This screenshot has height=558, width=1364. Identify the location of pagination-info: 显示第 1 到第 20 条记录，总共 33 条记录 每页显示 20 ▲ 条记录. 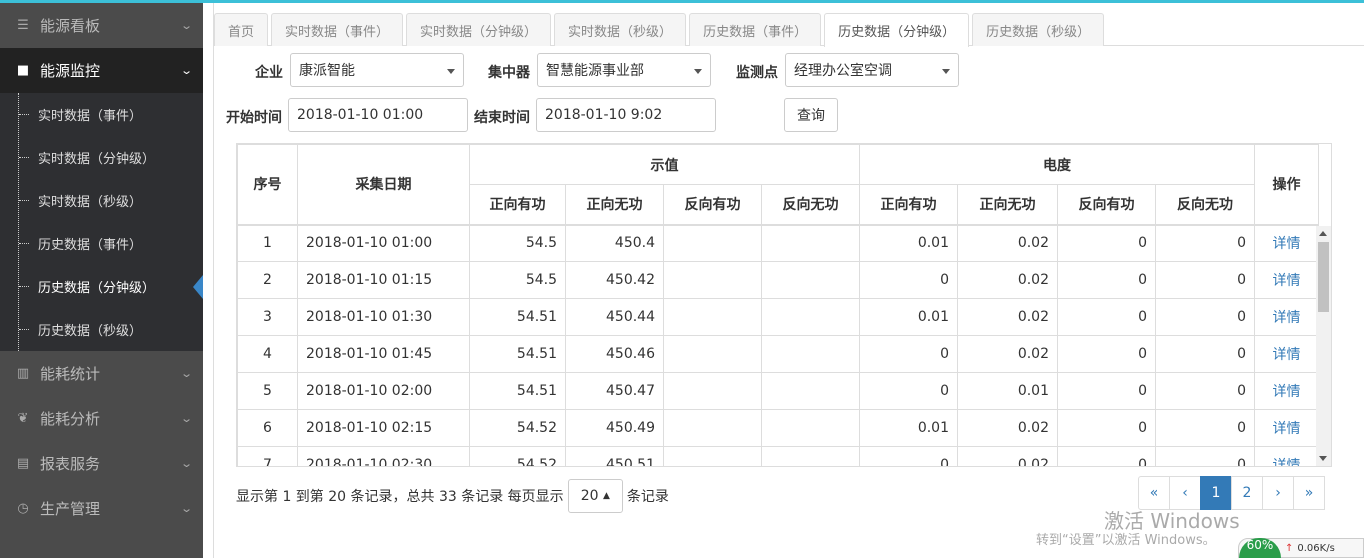
(452, 496).